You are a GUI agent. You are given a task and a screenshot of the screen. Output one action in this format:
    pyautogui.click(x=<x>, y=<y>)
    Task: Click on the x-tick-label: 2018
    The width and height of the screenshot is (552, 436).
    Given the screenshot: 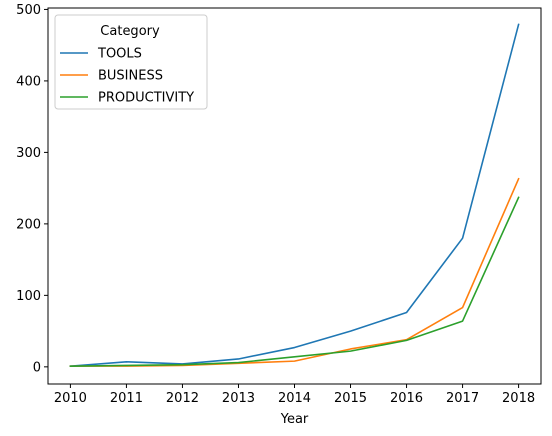 What is the action you would take?
    pyautogui.click(x=518, y=398)
    